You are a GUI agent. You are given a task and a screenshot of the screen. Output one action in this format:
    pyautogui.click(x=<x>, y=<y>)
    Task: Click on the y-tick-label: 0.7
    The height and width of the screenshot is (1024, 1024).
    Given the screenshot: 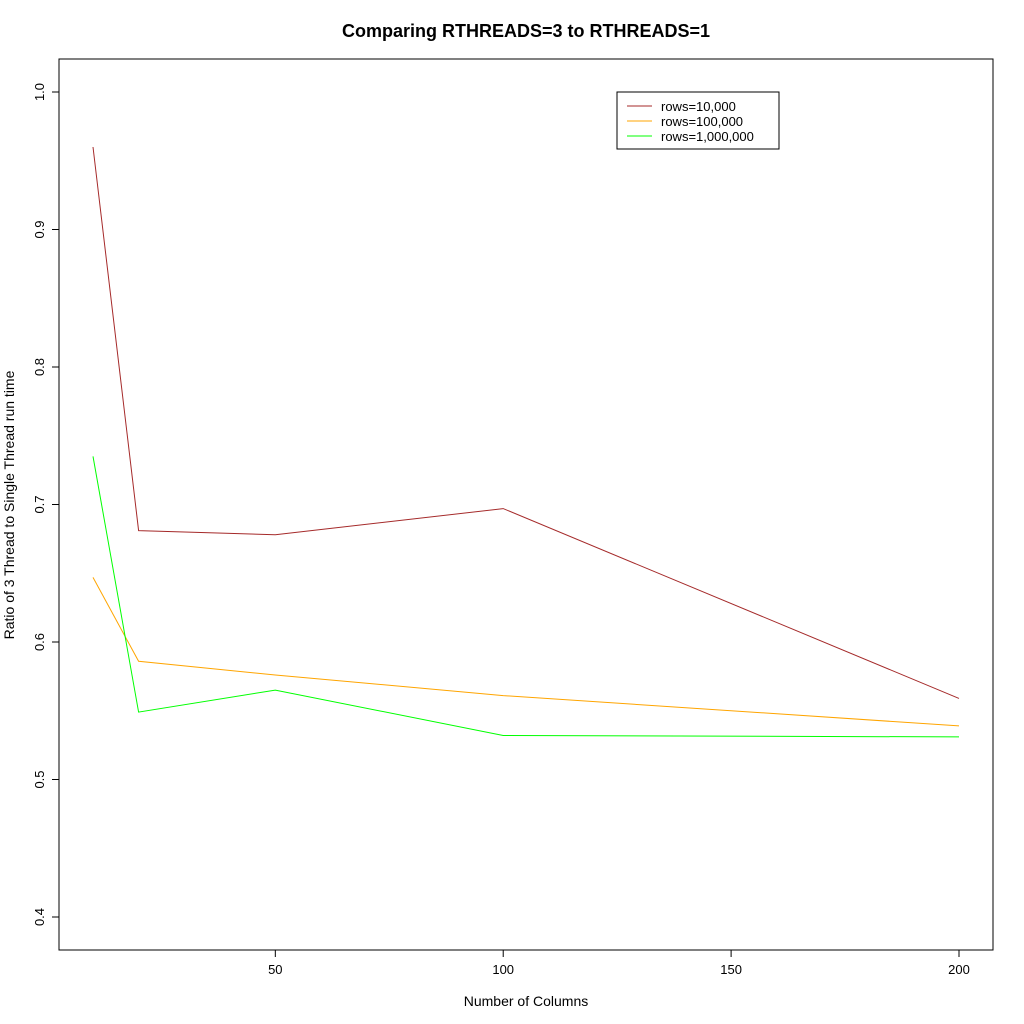 What is the action you would take?
    pyautogui.click(x=39, y=504)
    